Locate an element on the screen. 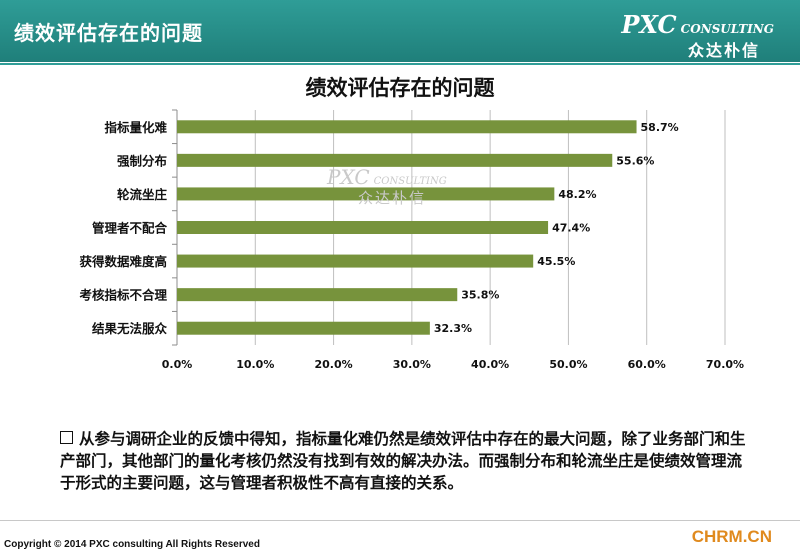 This screenshot has width=800, height=553. site-name: CHRM.CN is located at coordinates (731, 536).